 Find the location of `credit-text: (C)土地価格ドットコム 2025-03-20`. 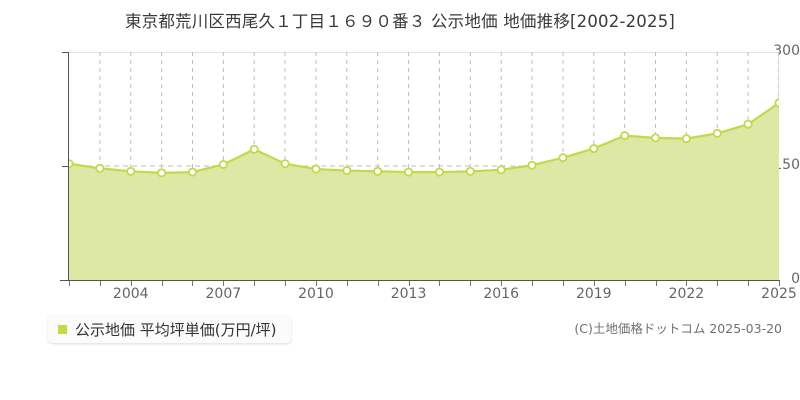

credit-text: (C)土地価格ドットコム 2025-03-20 is located at coordinates (678, 328).